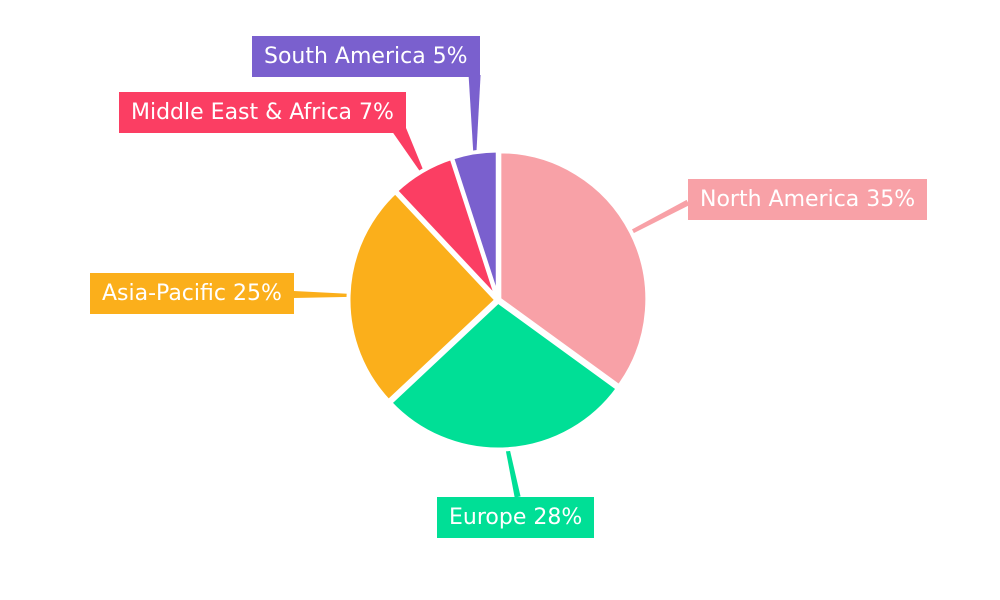  Describe the element at coordinates (474, 114) in the screenshot. I see `leader-line-south-america` at that location.